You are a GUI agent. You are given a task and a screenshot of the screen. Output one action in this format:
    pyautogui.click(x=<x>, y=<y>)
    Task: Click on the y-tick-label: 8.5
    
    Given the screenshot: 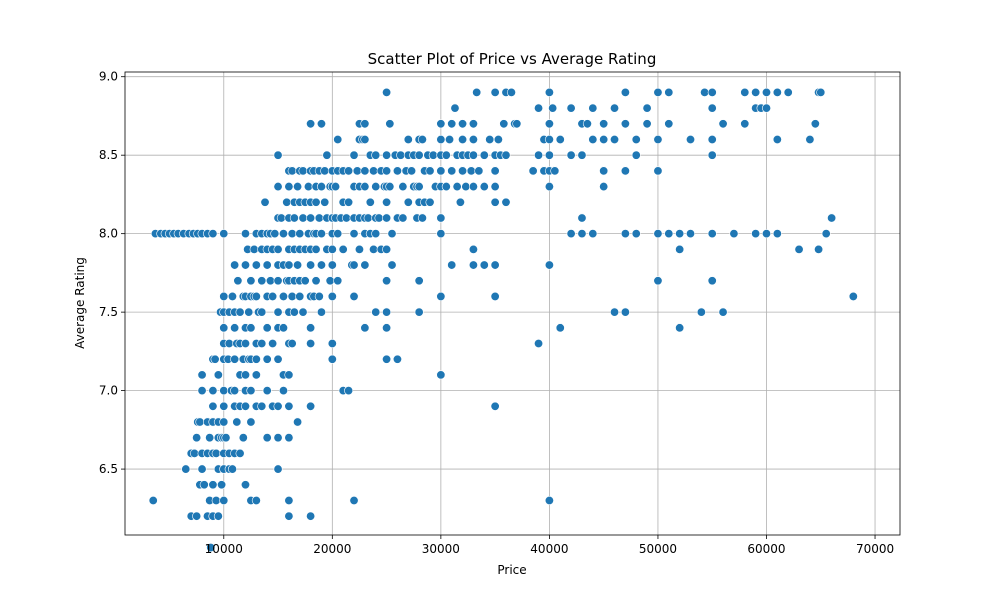 What is the action you would take?
    pyautogui.click(x=108, y=155)
    